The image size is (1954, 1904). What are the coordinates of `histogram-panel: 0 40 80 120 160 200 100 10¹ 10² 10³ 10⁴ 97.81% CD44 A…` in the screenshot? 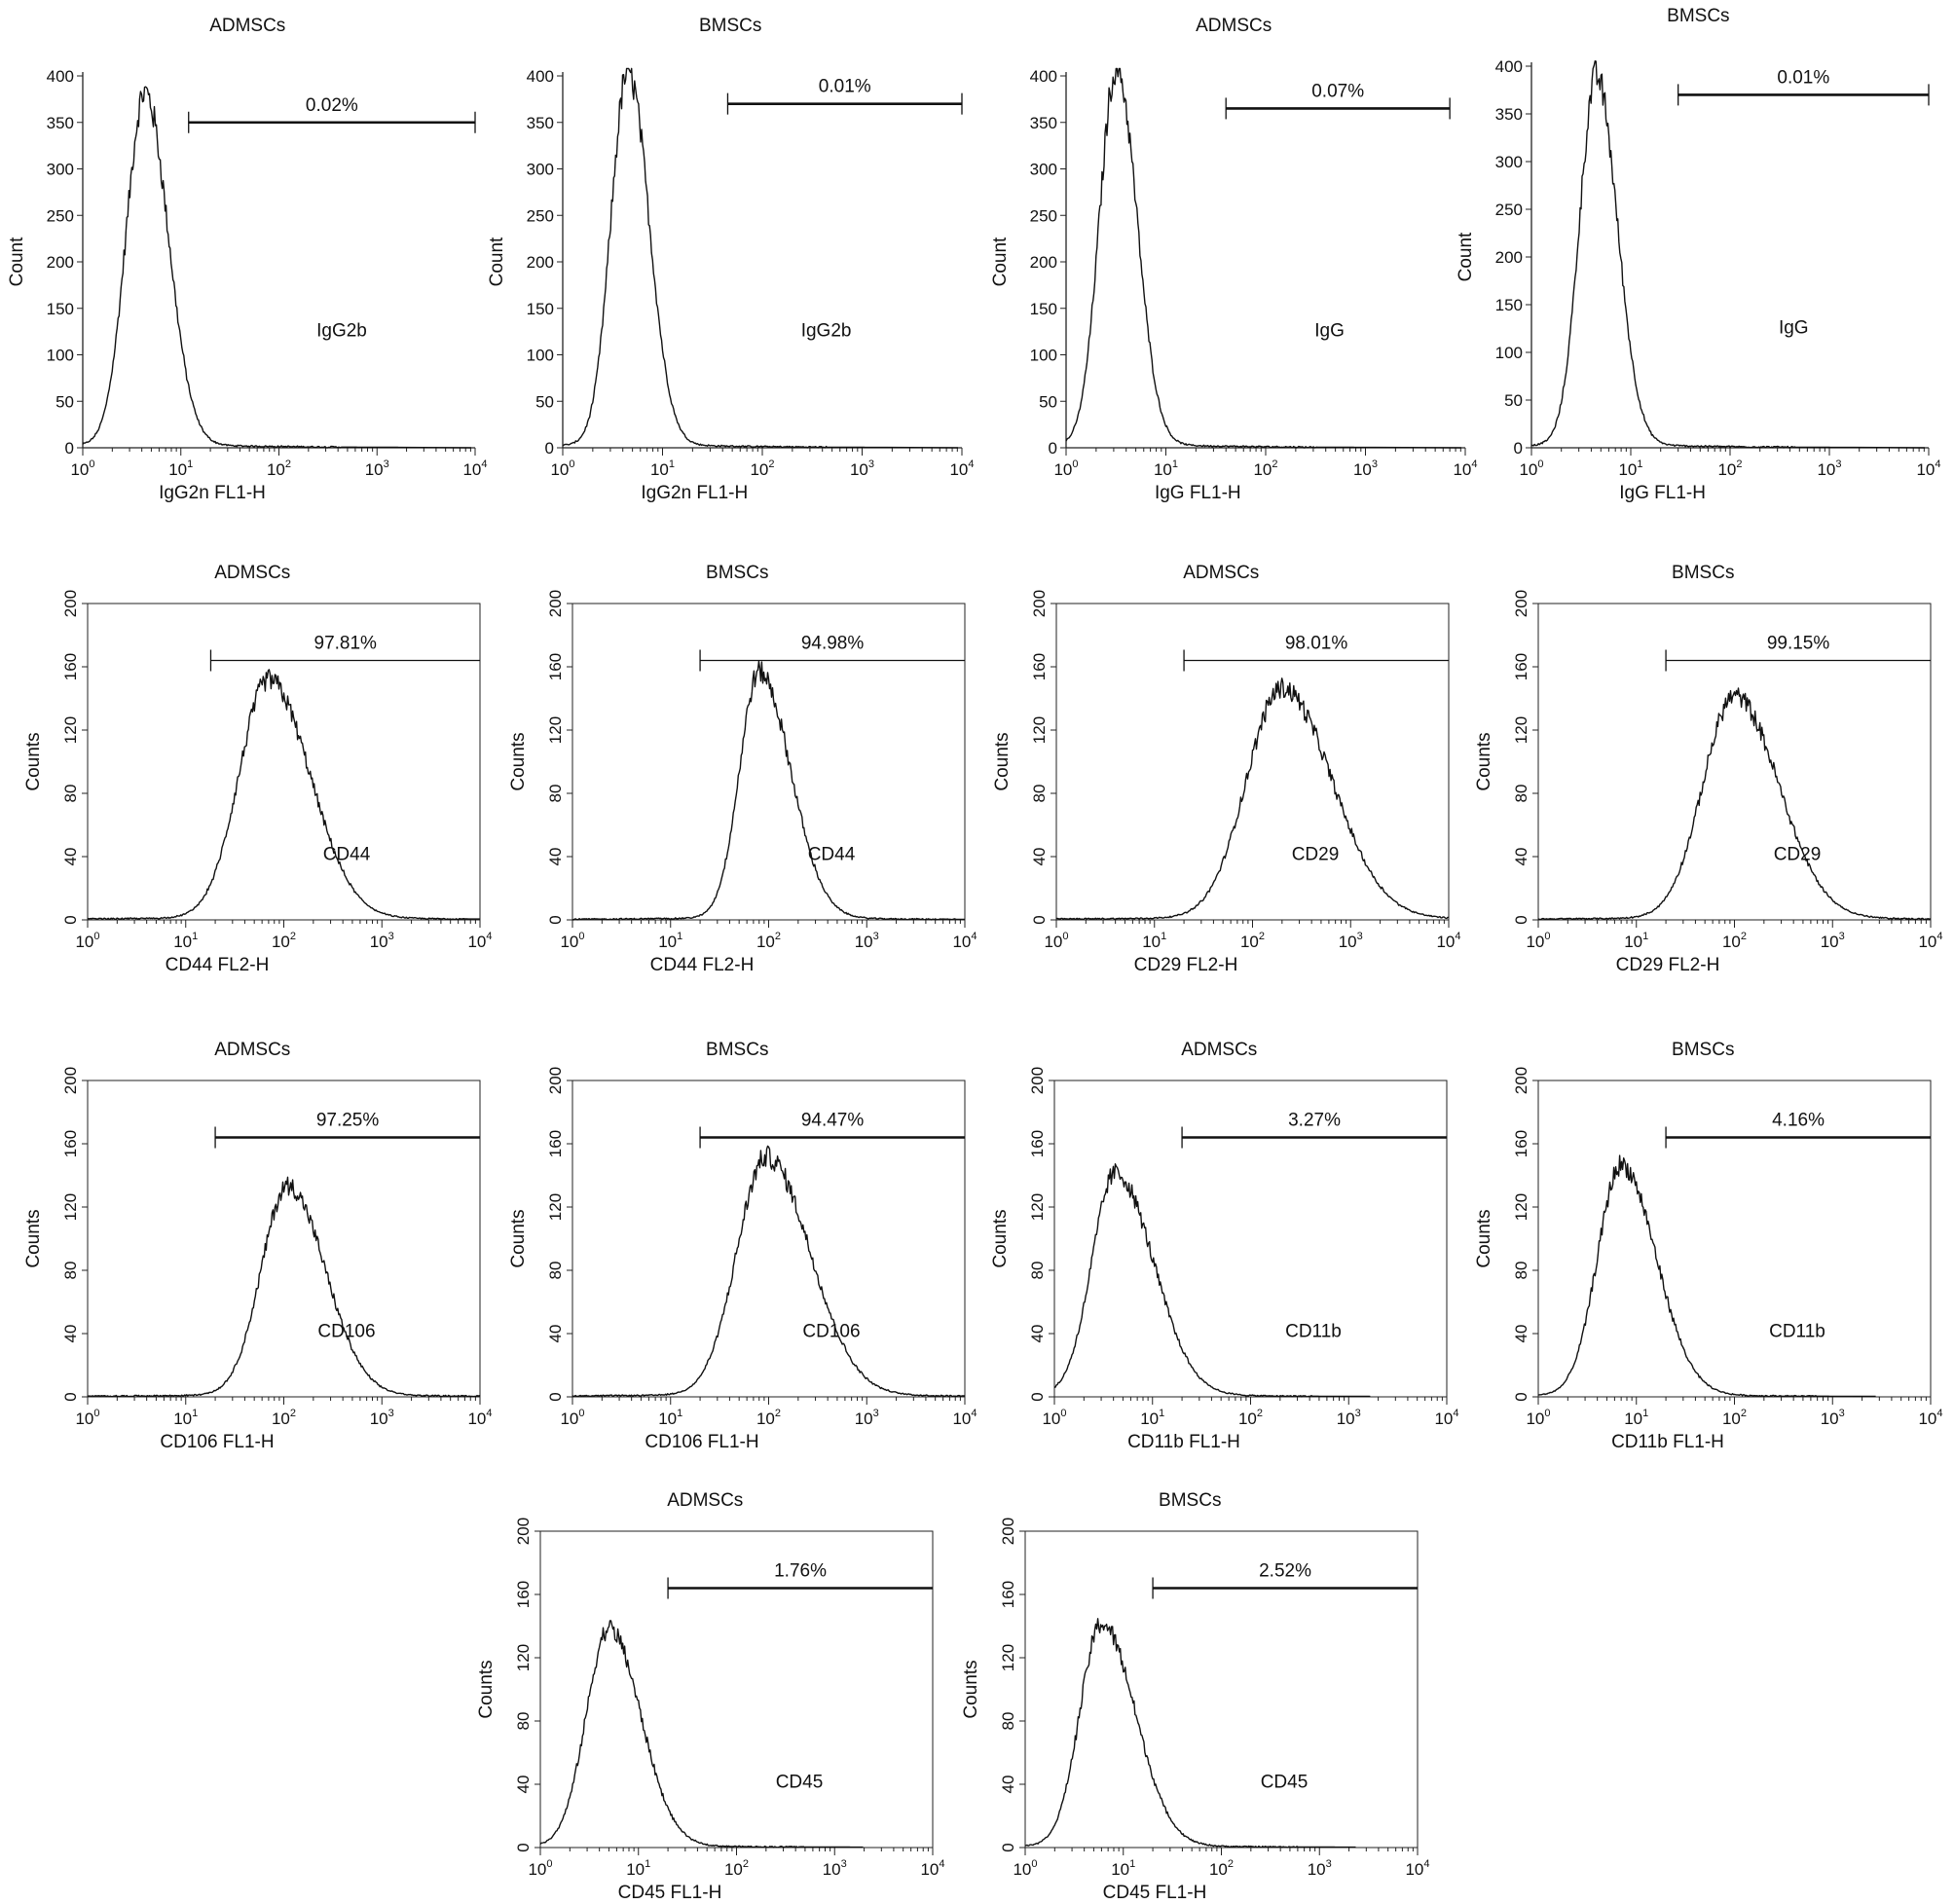 It's located at (258, 769).